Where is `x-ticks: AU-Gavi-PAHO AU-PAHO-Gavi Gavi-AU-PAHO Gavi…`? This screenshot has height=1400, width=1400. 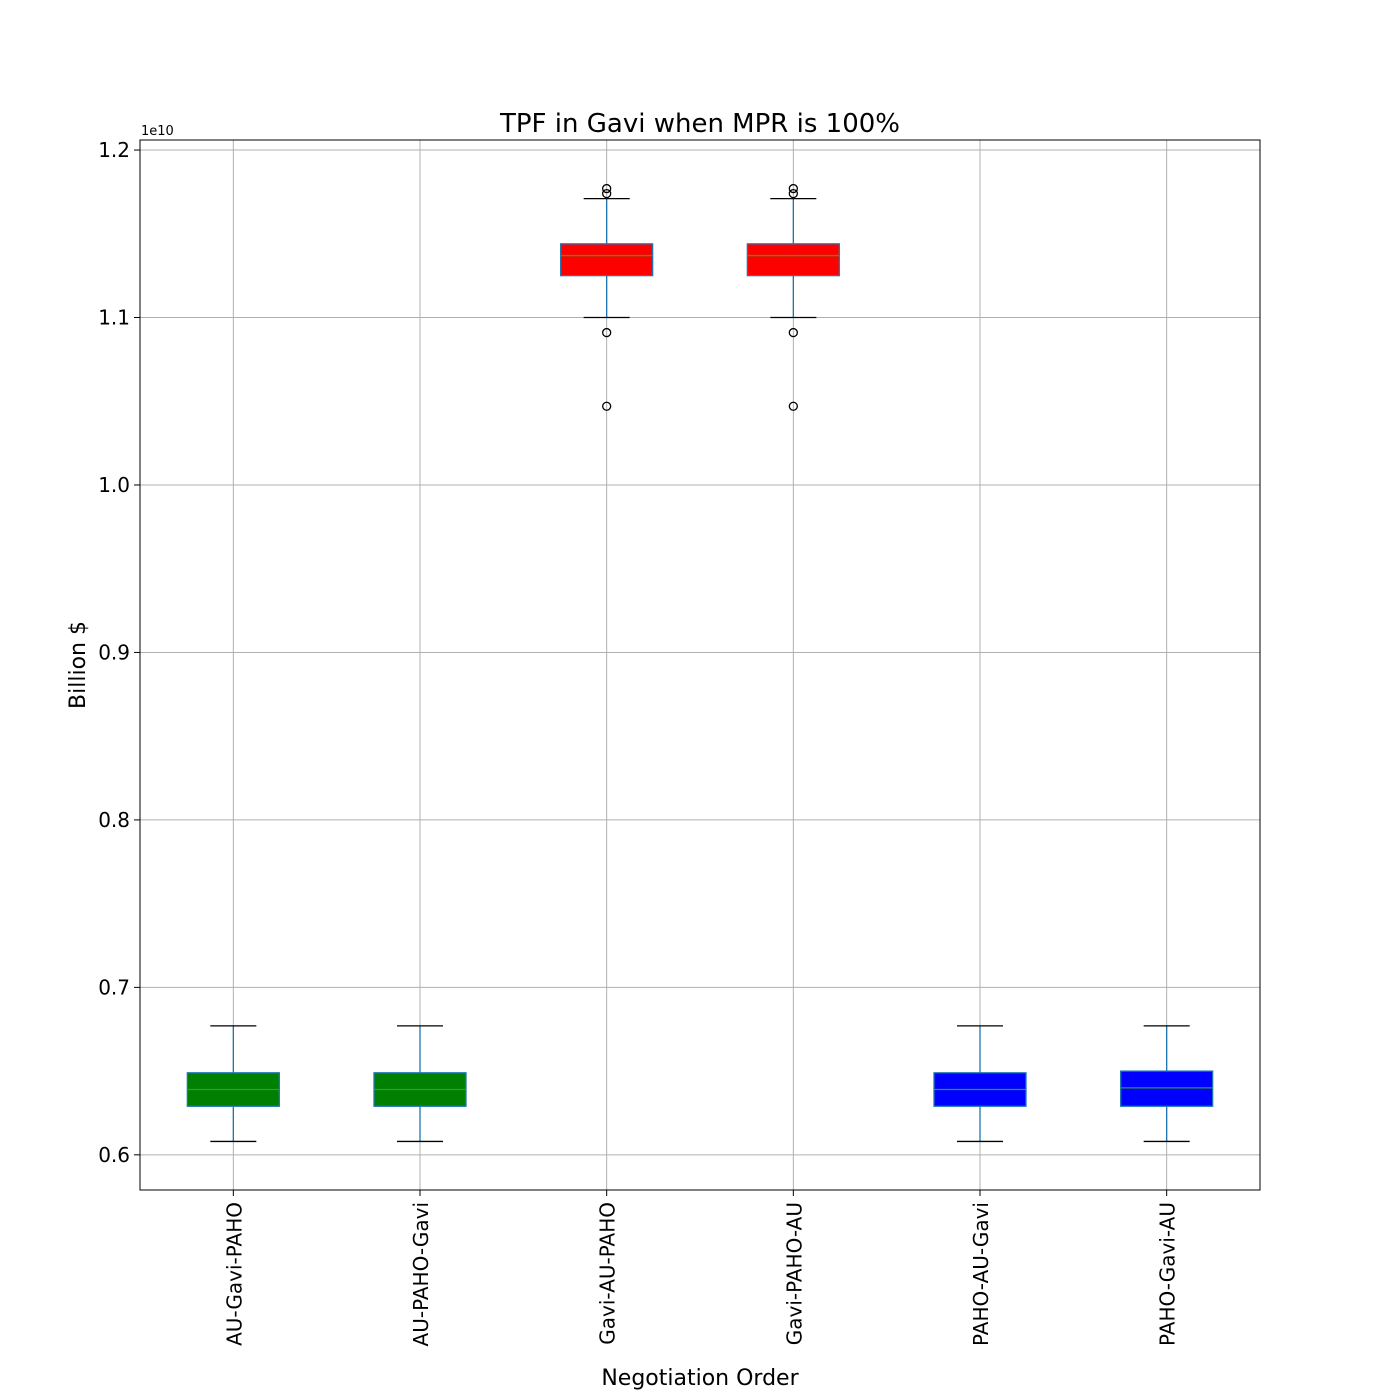 x-ticks: AU-Gavi-PAHO AU-PAHO-Gavi Gavi-AU-PAHO Gavi… is located at coordinates (701, 1268).